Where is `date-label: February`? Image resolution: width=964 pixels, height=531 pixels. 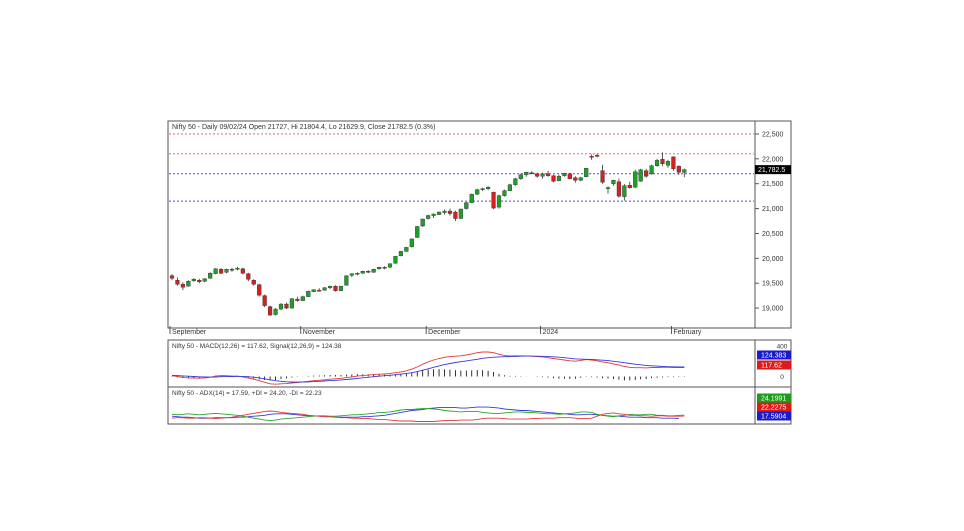
date-label: February is located at coordinates (687, 332).